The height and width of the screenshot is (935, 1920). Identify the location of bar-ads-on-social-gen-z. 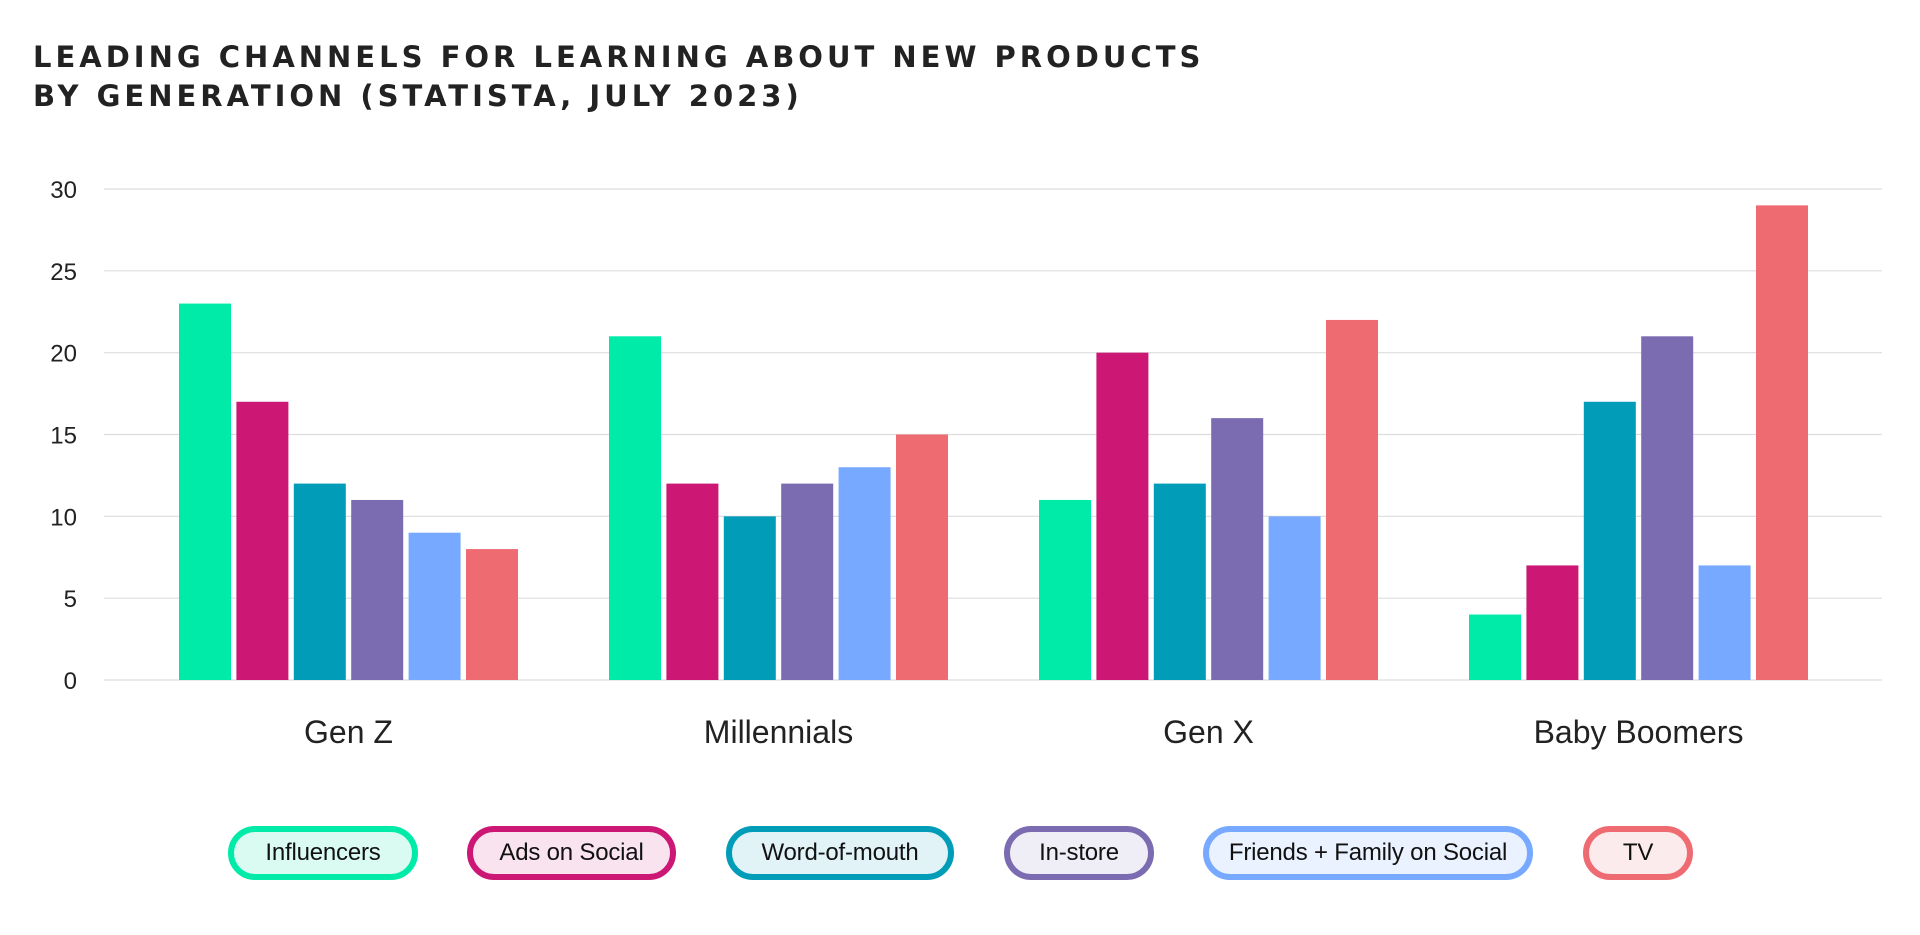
(262, 540).